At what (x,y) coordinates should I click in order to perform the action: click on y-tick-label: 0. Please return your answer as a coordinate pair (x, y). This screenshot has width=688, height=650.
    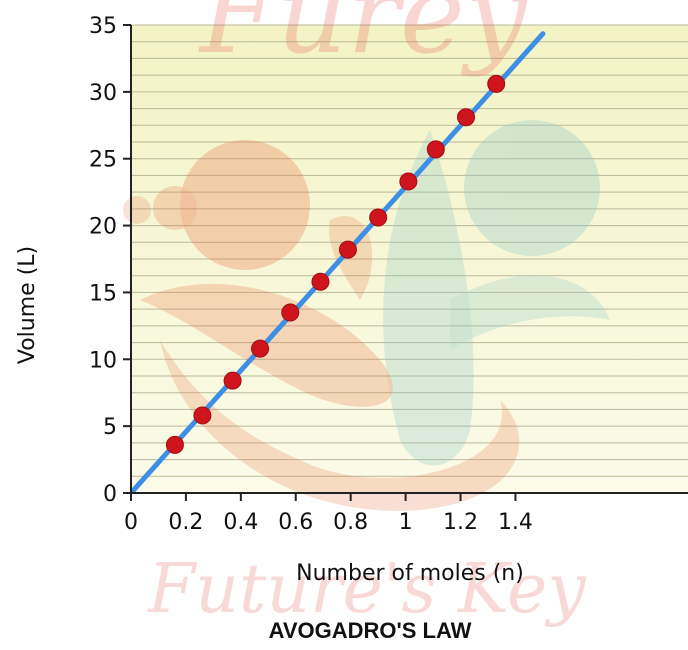
    Looking at the image, I should click on (110, 494).